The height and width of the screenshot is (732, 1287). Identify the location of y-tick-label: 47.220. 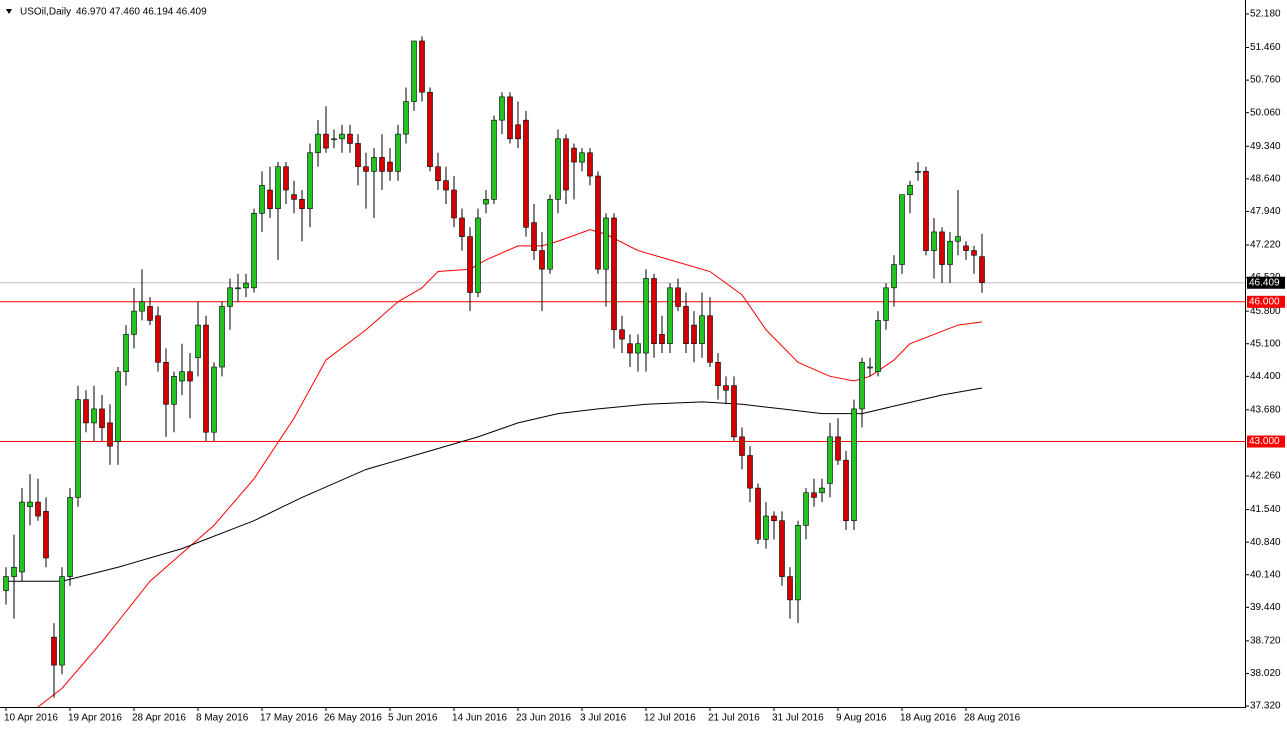
(1265, 245).